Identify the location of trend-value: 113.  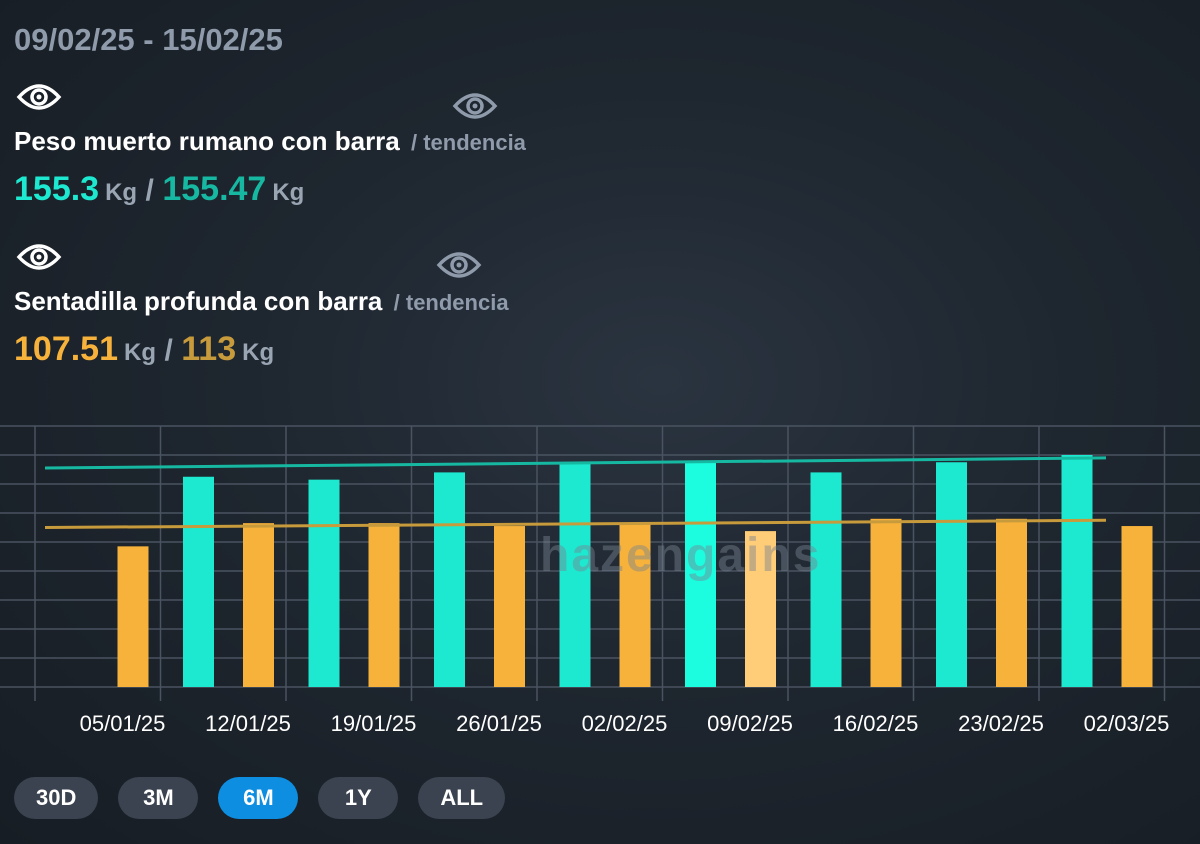
(209, 349).